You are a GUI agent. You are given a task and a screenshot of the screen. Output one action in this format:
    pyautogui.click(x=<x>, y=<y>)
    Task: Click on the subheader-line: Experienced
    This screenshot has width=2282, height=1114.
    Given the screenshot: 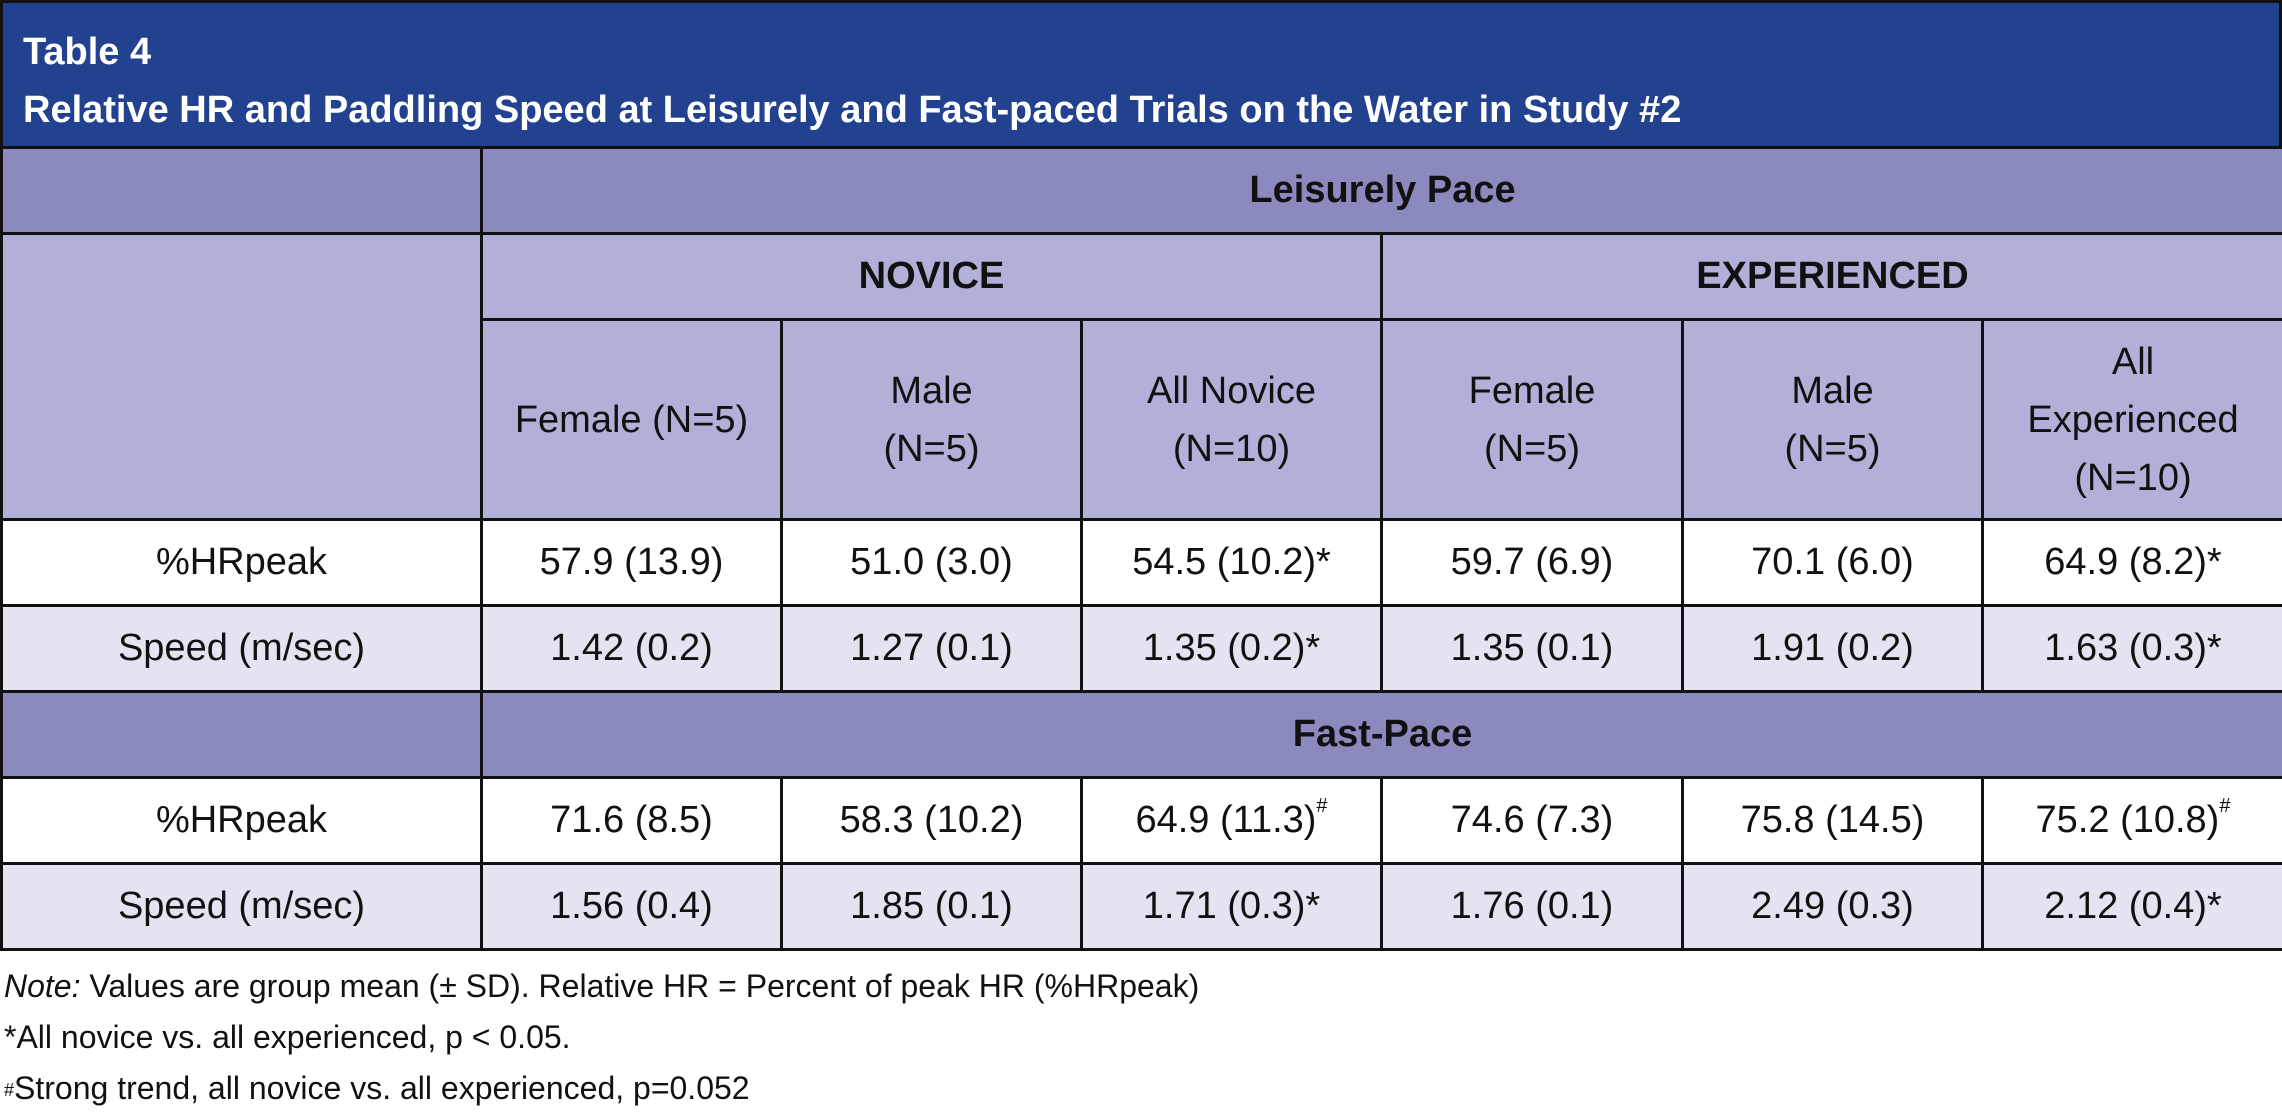 What is the action you would take?
    pyautogui.click(x=2133, y=420)
    